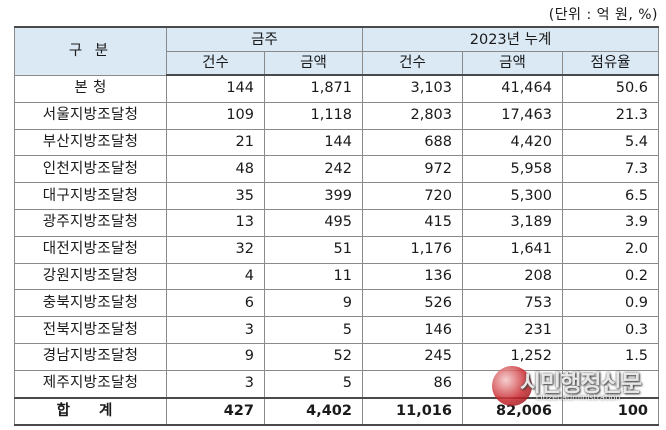 This screenshot has height=430, width=666. I want to click on cell-cum-amount: 231, so click(512, 330).